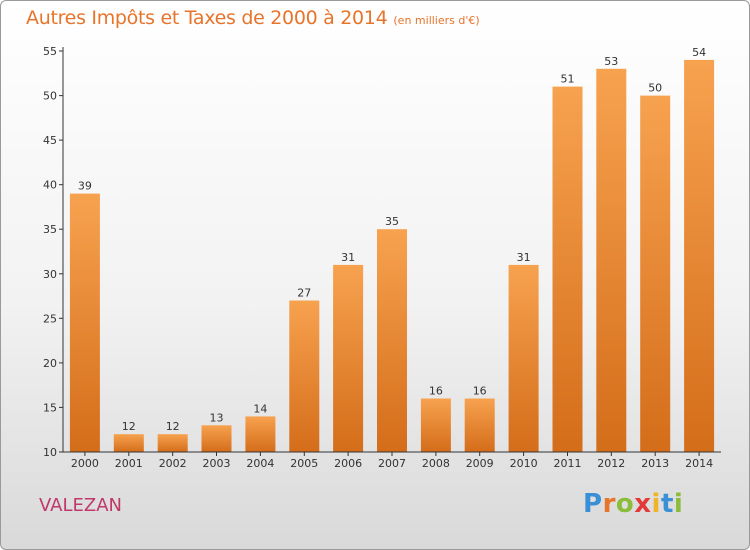 The width and height of the screenshot is (750, 550). What do you see at coordinates (524, 257) in the screenshot?
I see `value-label-2010: 31` at bounding box center [524, 257].